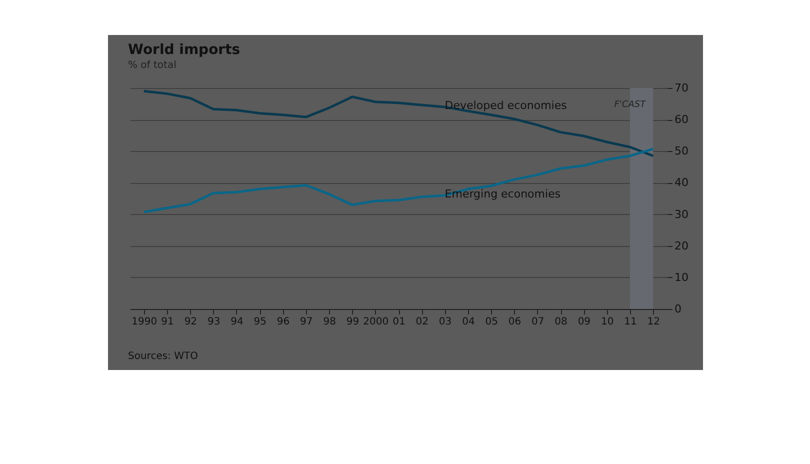 This screenshot has height=464, width=810. What do you see at coordinates (145, 322) in the screenshot?
I see `x-tick-label: 1990` at bounding box center [145, 322].